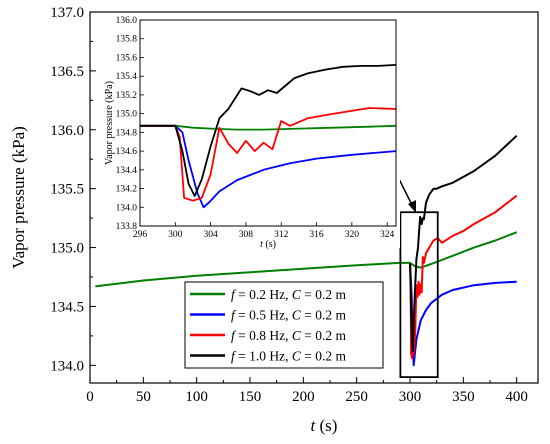 The image size is (550, 444). Describe the element at coordinates (127, 227) in the screenshot. I see `inset-y-tick-label: 133.8` at that location.